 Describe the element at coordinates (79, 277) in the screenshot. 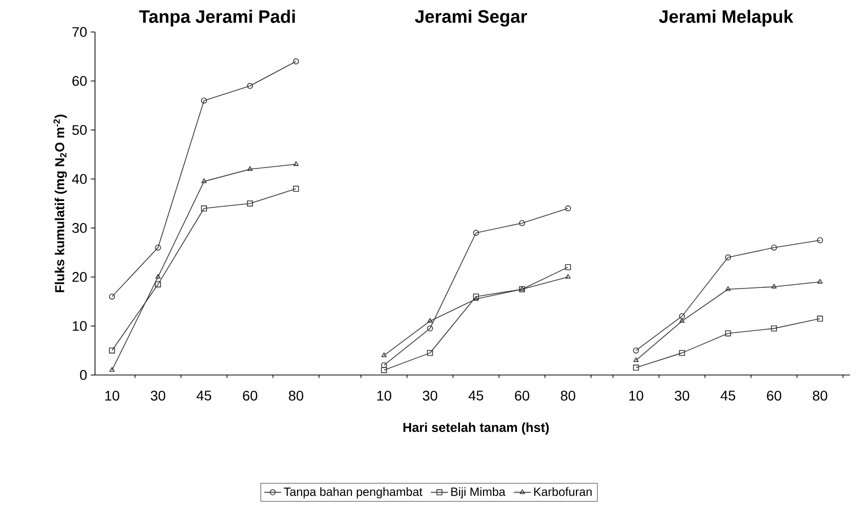

I see `y-tick-label: 20` at that location.